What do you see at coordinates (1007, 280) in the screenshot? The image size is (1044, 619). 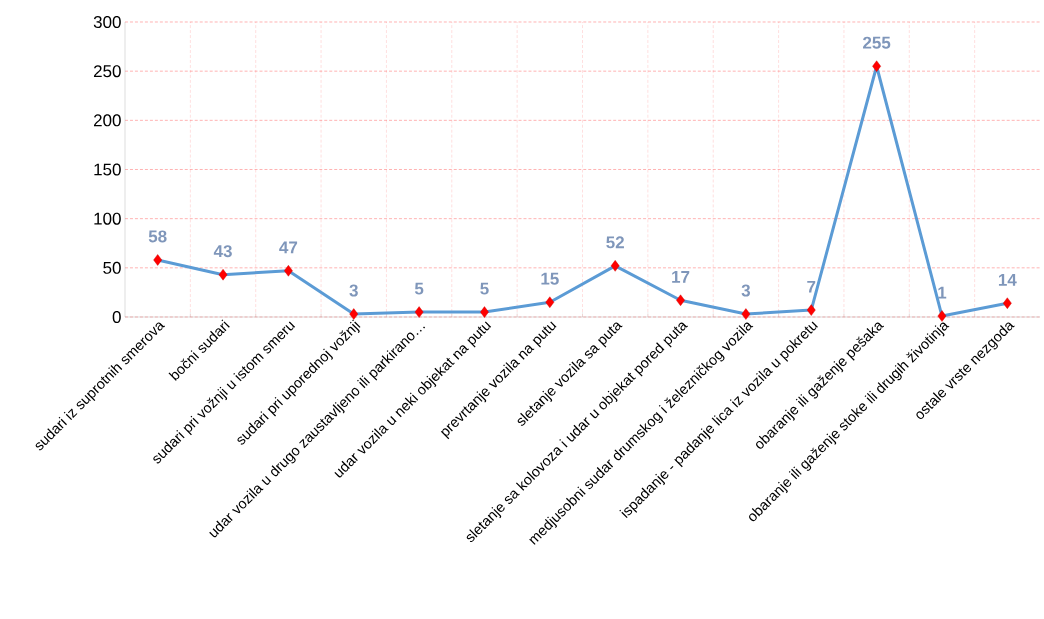 I see `data-label: 14` at bounding box center [1007, 280].